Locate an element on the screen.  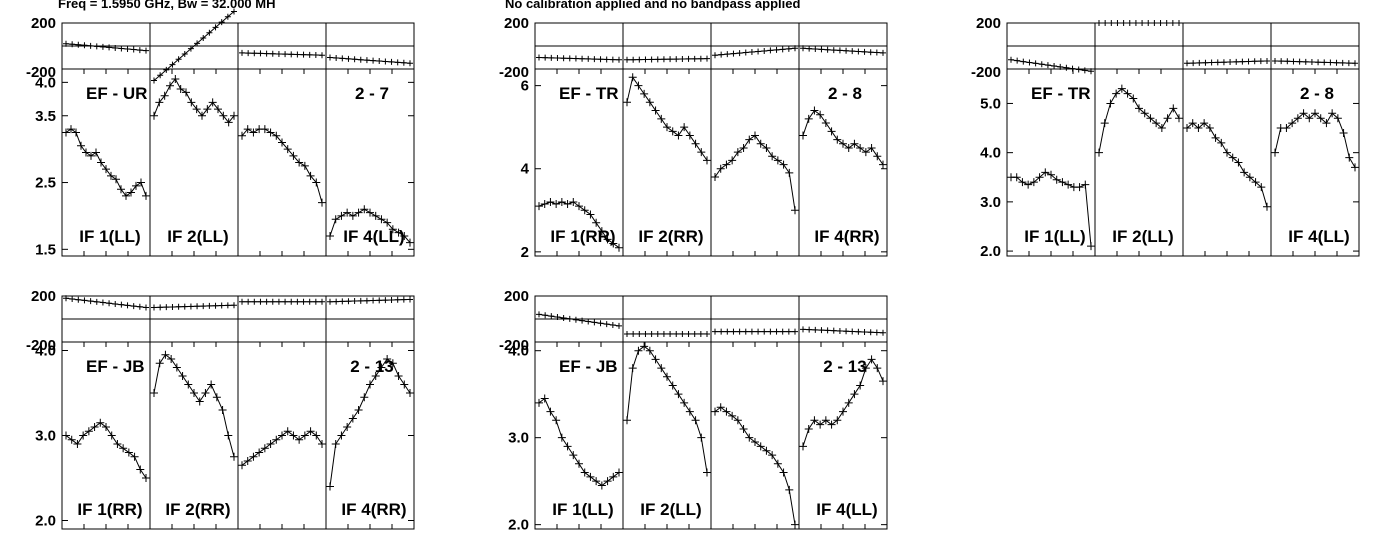
amplitude-tick-label: 2.0 is located at coordinates (990, 251).